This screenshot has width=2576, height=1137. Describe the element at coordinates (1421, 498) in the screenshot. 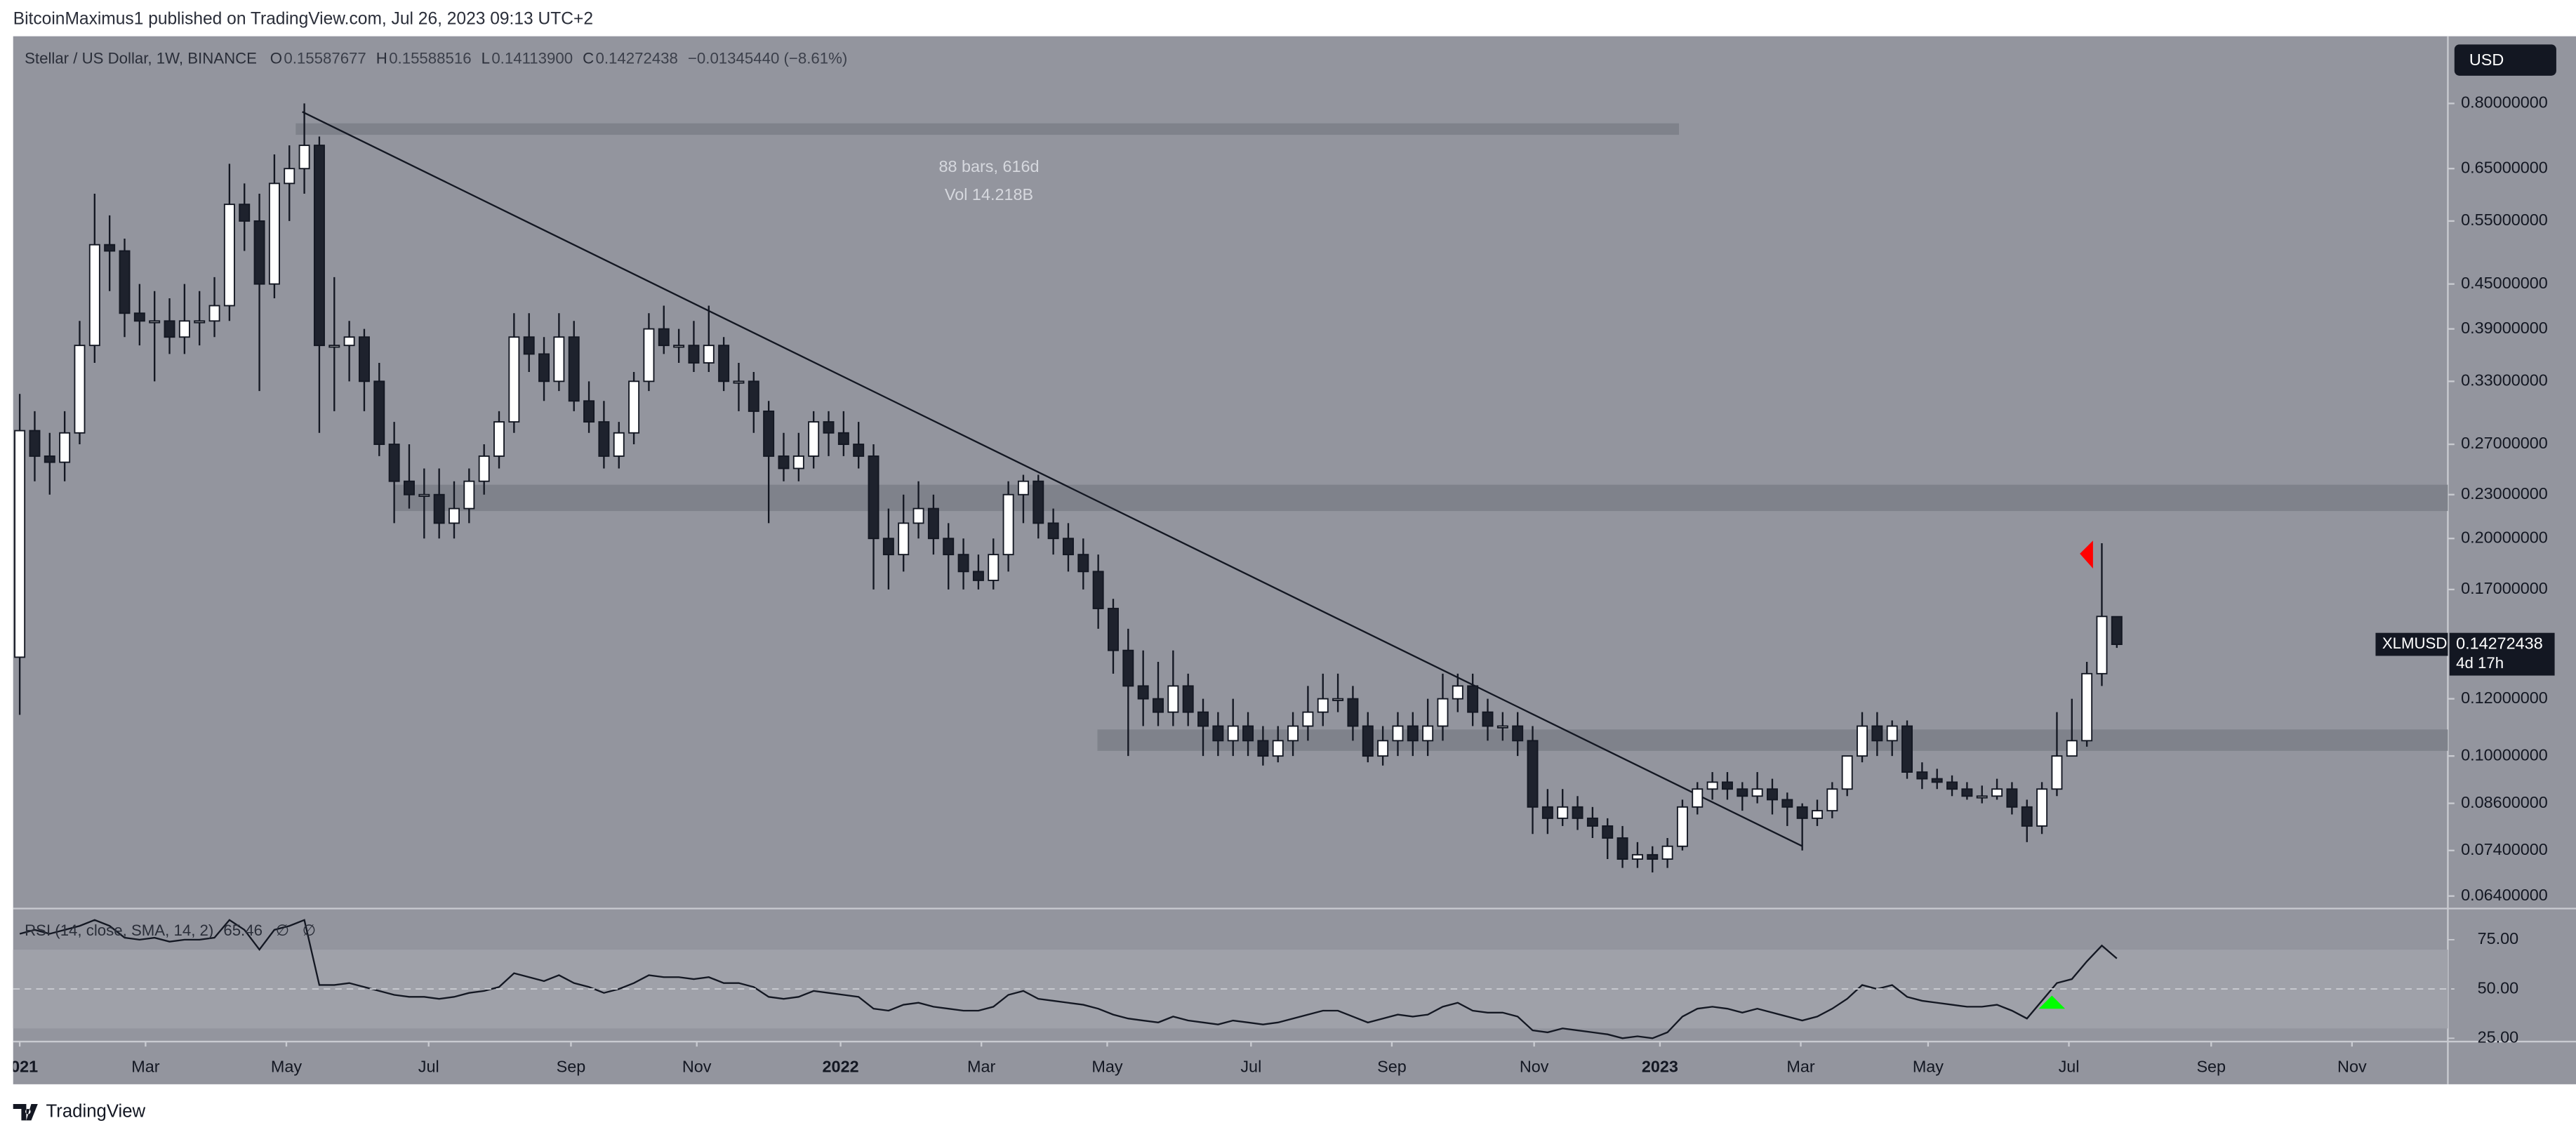

I see `resistance-zone` at that location.